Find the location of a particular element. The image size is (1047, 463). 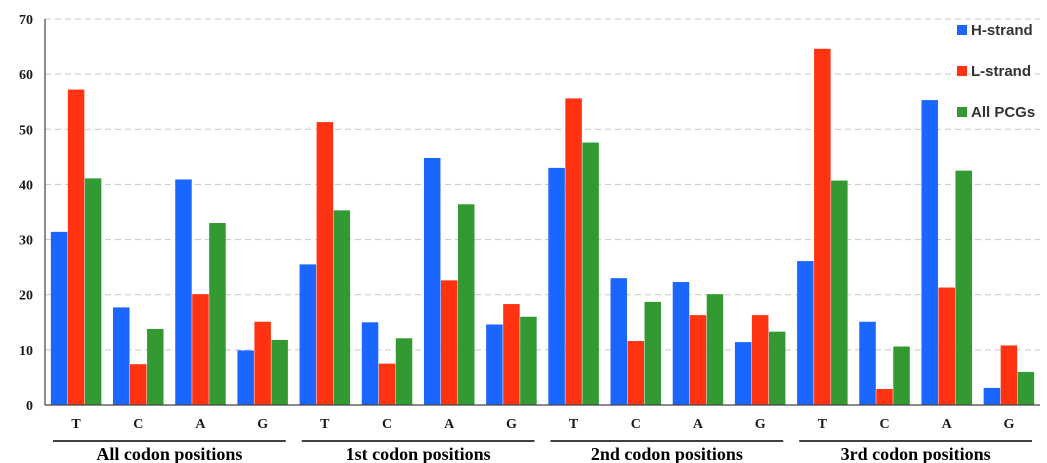

y-tick-label: 0 is located at coordinates (29, 406).